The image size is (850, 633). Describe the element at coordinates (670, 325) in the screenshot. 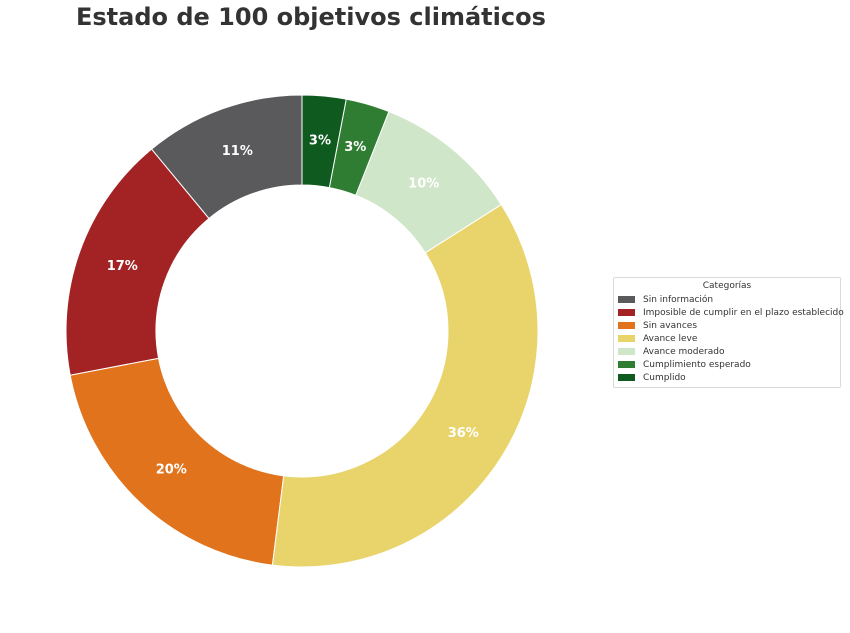

I see `legend-label: Sin avances` at that location.